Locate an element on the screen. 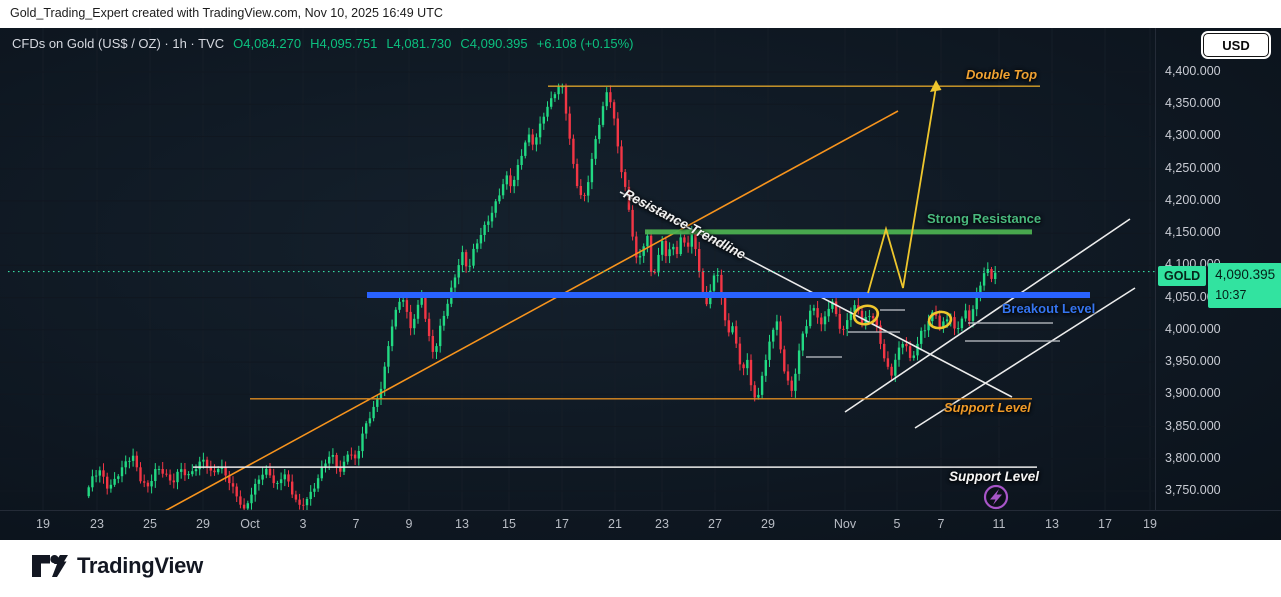 The image size is (1281, 597). x-axis-tick: 11 is located at coordinates (999, 524).